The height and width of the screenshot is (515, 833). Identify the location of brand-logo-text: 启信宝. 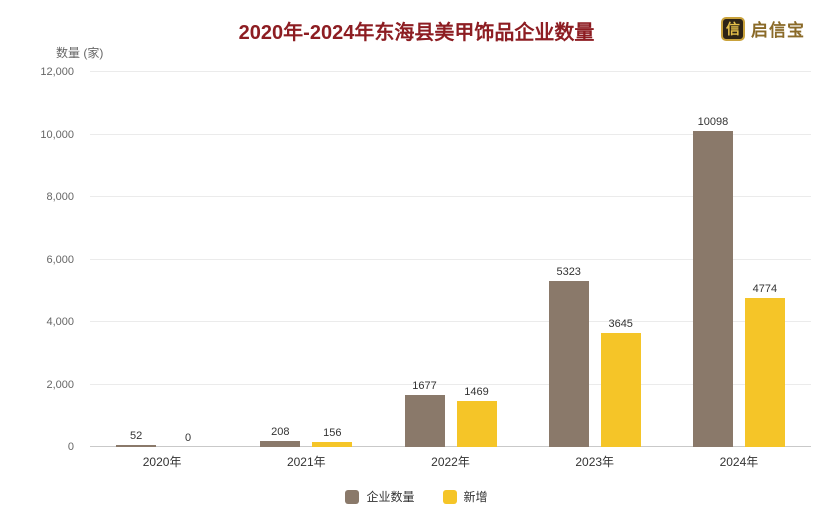
(778, 30).